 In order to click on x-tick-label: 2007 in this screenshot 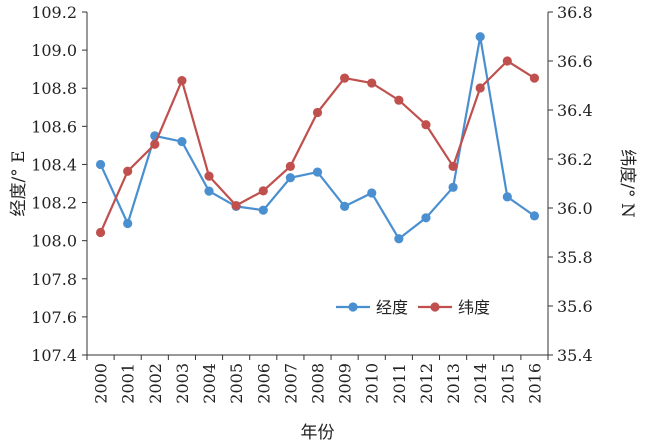, I will do `click(290, 383)`.